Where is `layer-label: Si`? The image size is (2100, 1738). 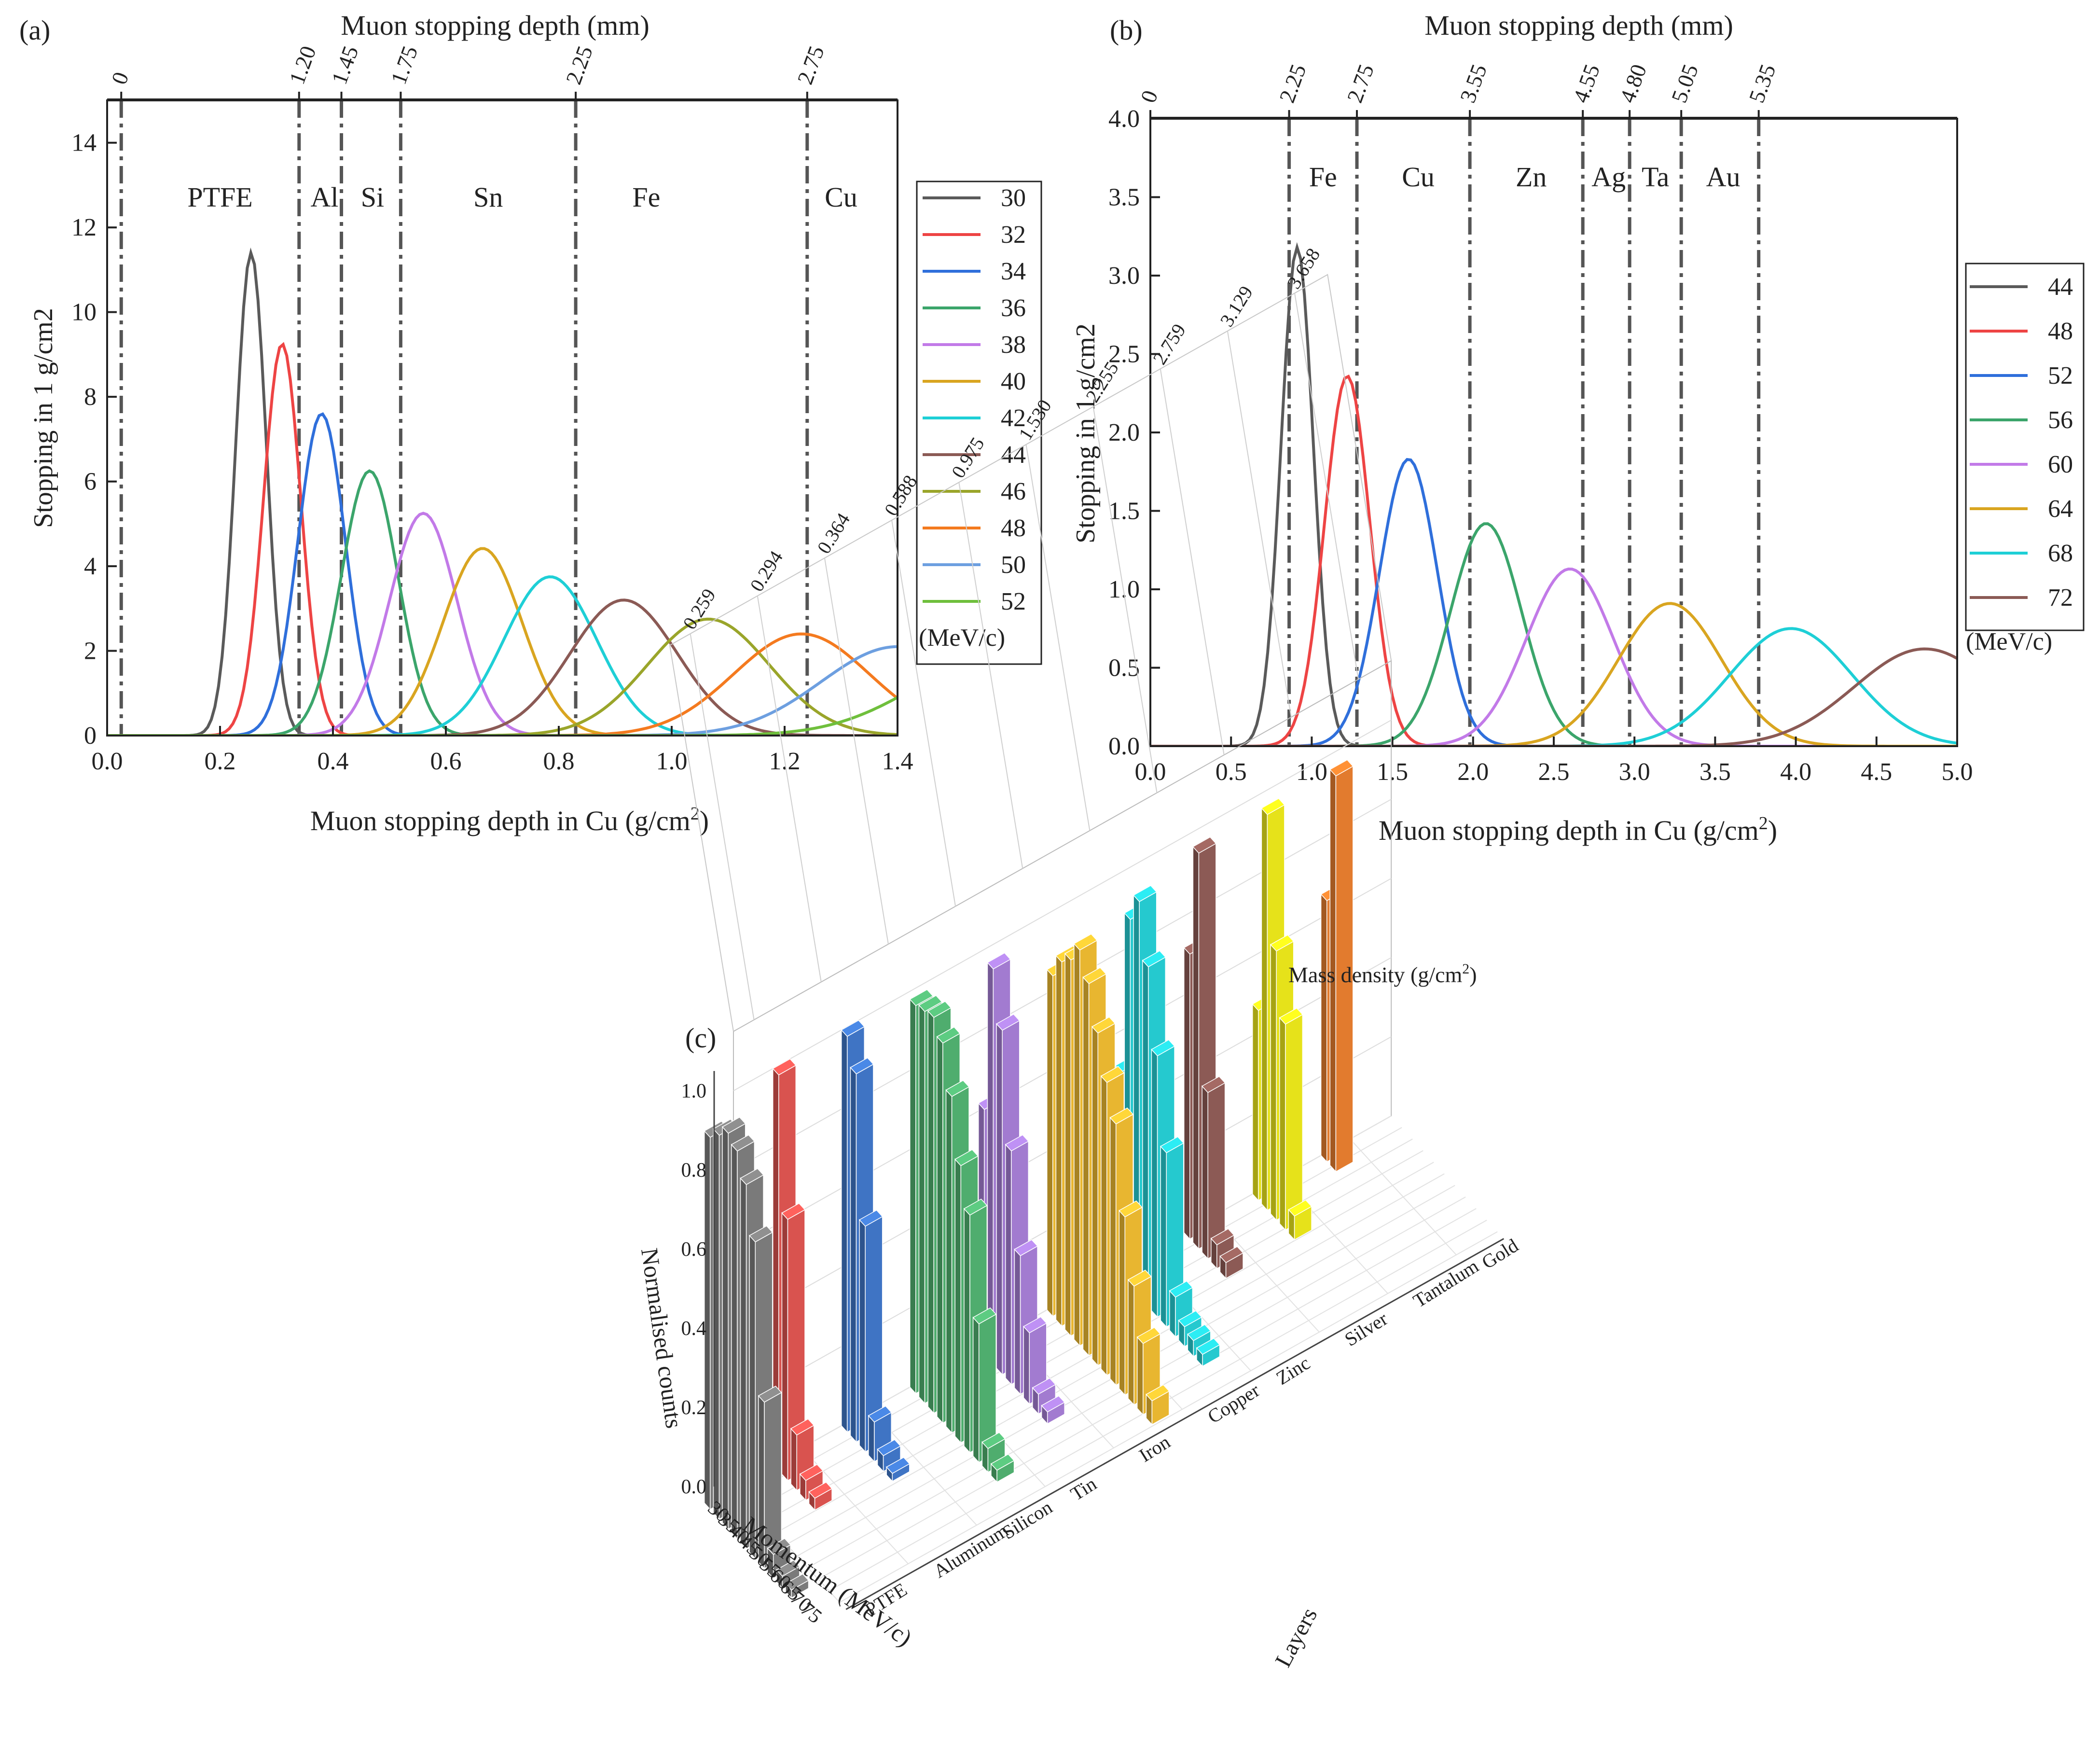
layer-label: Si is located at coordinates (372, 197).